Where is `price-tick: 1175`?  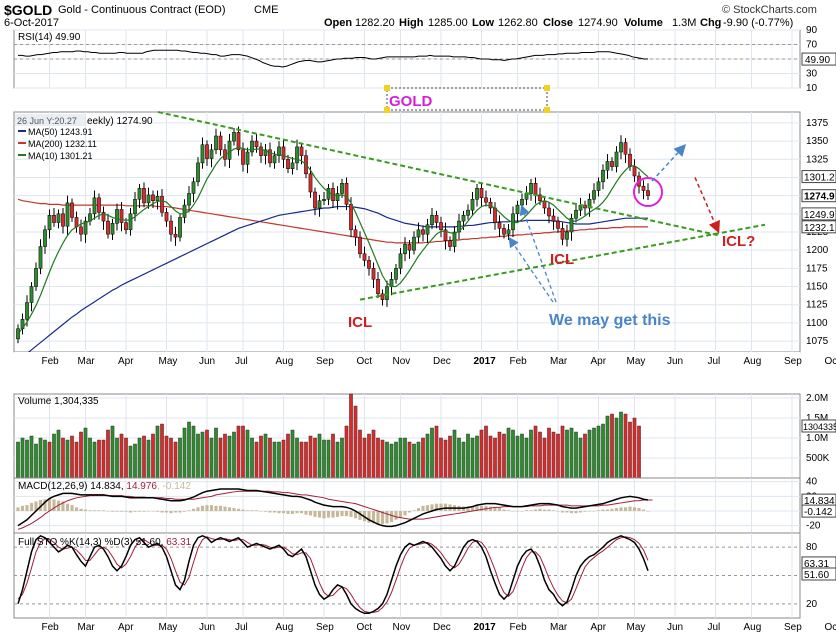 price-tick: 1175 is located at coordinates (817, 268).